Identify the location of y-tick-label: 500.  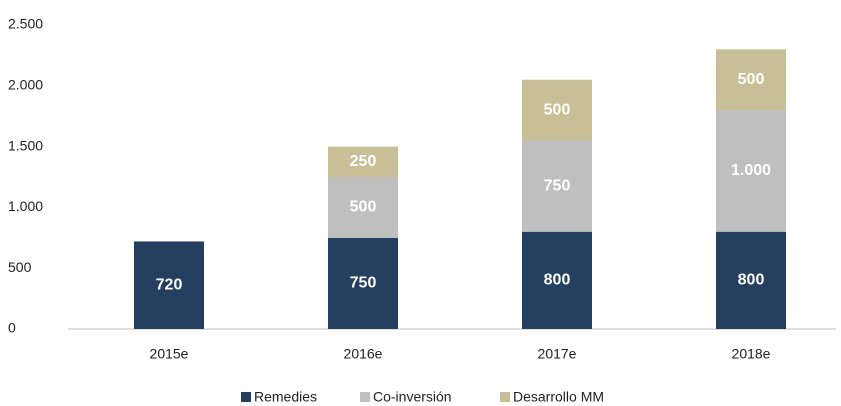
(20, 267).